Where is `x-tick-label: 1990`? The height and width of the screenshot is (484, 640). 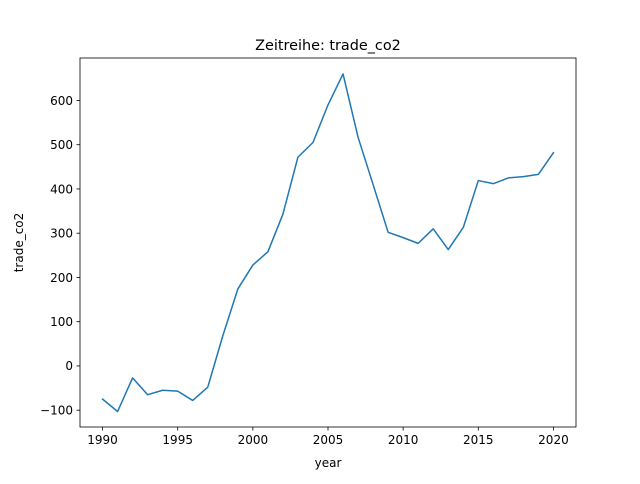 x-tick-label: 1990 is located at coordinates (102, 440).